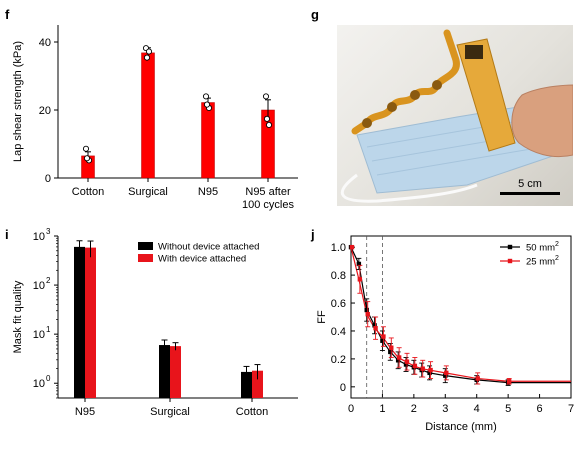 The image size is (585, 451). What do you see at coordinates (477, 409) in the screenshot?
I see `x-tick-label: 4` at bounding box center [477, 409].